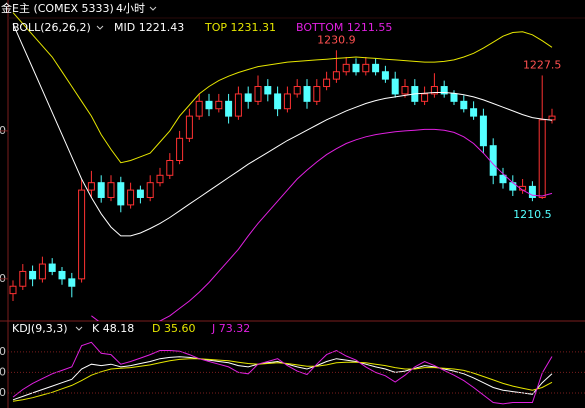 Image resolution: width=585 pixels, height=408 pixels. Describe the element at coordinates (130, 8) in the screenshot. I see `period-selector: 4小时` at that location.